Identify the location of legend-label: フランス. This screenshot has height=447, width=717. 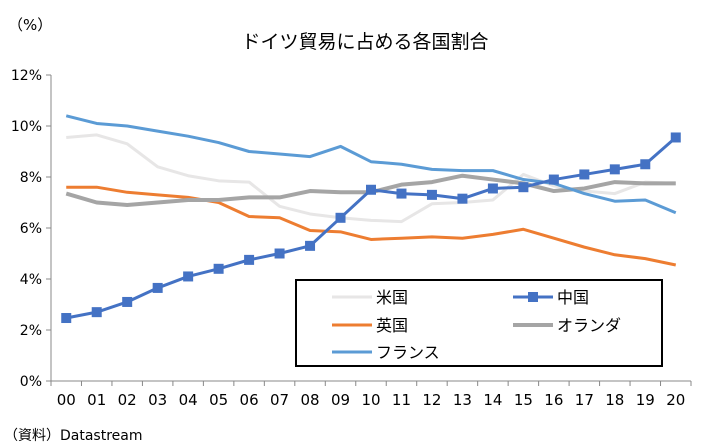
(408, 352).